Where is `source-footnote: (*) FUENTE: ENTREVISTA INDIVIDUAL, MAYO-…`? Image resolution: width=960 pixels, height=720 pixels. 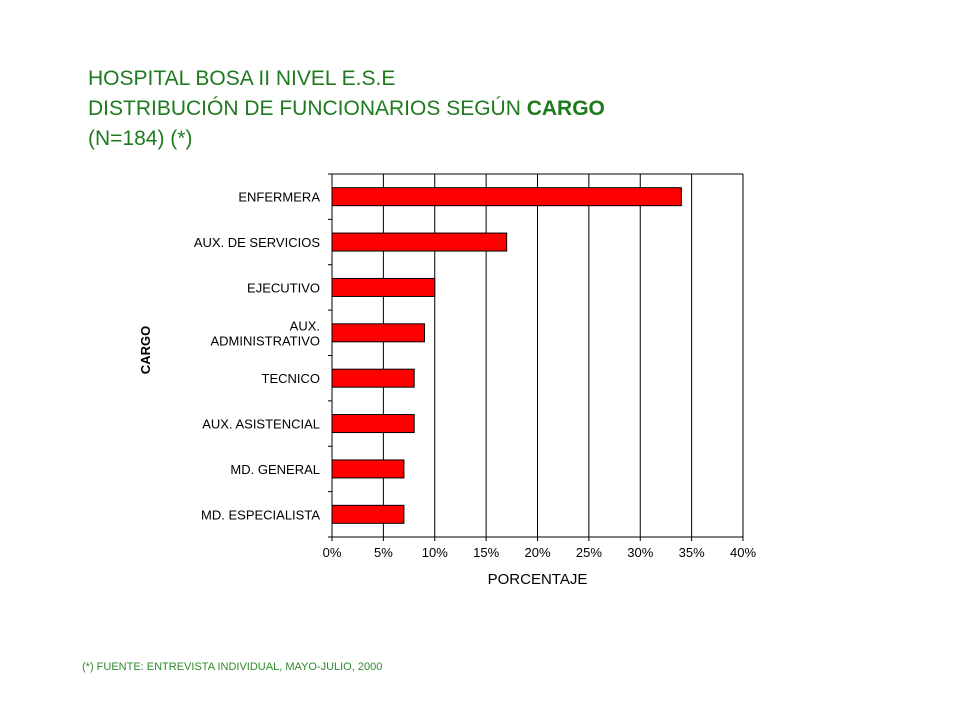 source-footnote: (*) FUENTE: ENTREVISTA INDIVIDUAL, MAYO-… is located at coordinates (232, 667).